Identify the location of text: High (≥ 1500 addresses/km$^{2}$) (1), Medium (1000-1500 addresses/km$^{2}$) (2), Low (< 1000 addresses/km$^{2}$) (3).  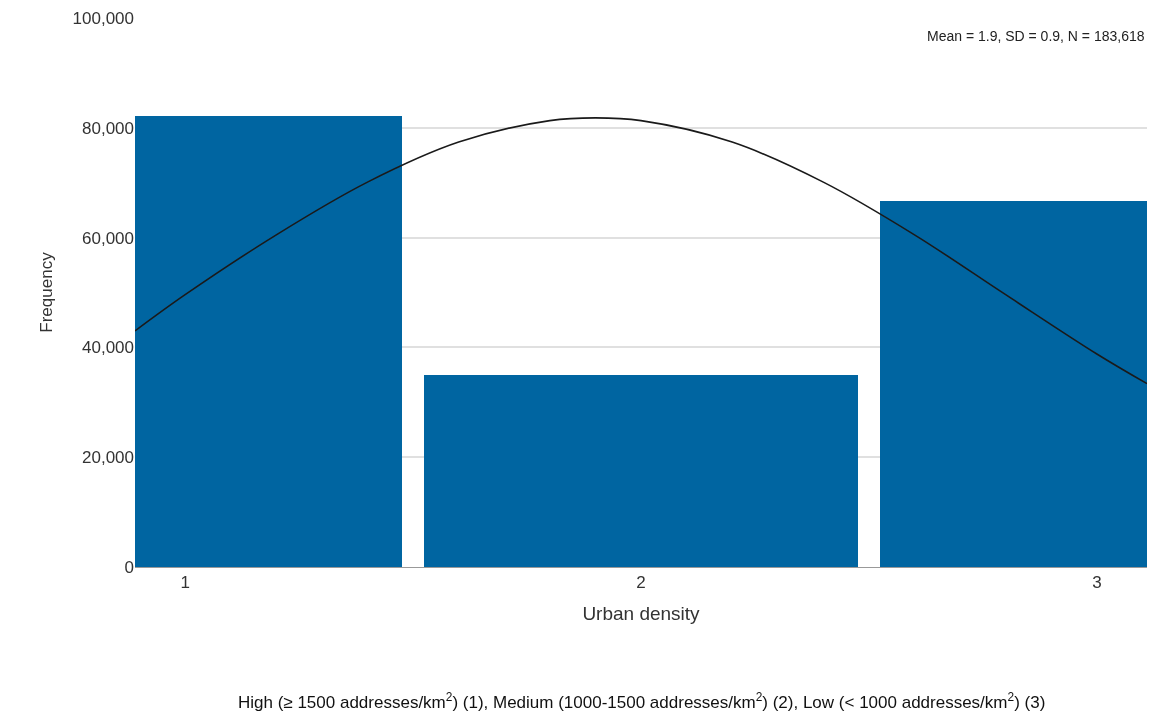
(642, 701).